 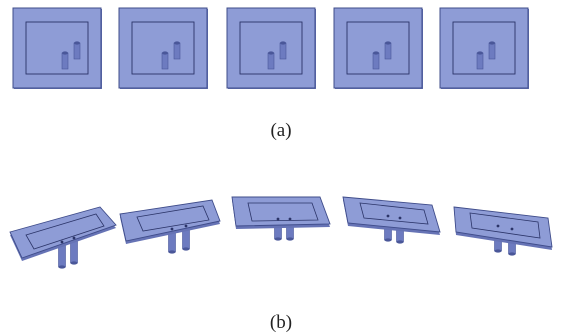 I want to click on caption-b: (b), so click(x=281, y=322).